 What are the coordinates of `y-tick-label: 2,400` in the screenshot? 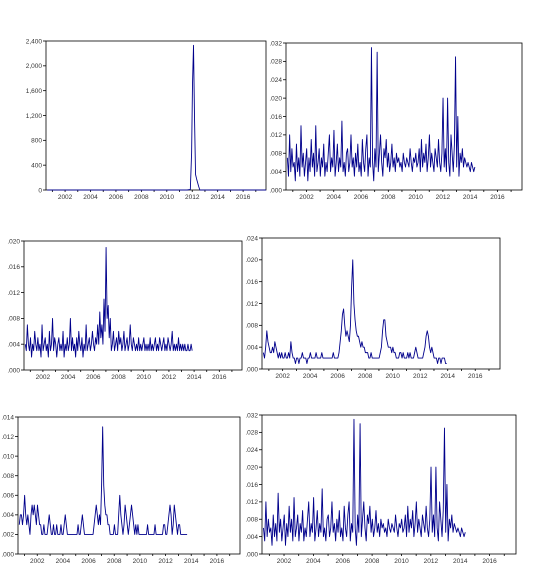 It's located at (34, 41).